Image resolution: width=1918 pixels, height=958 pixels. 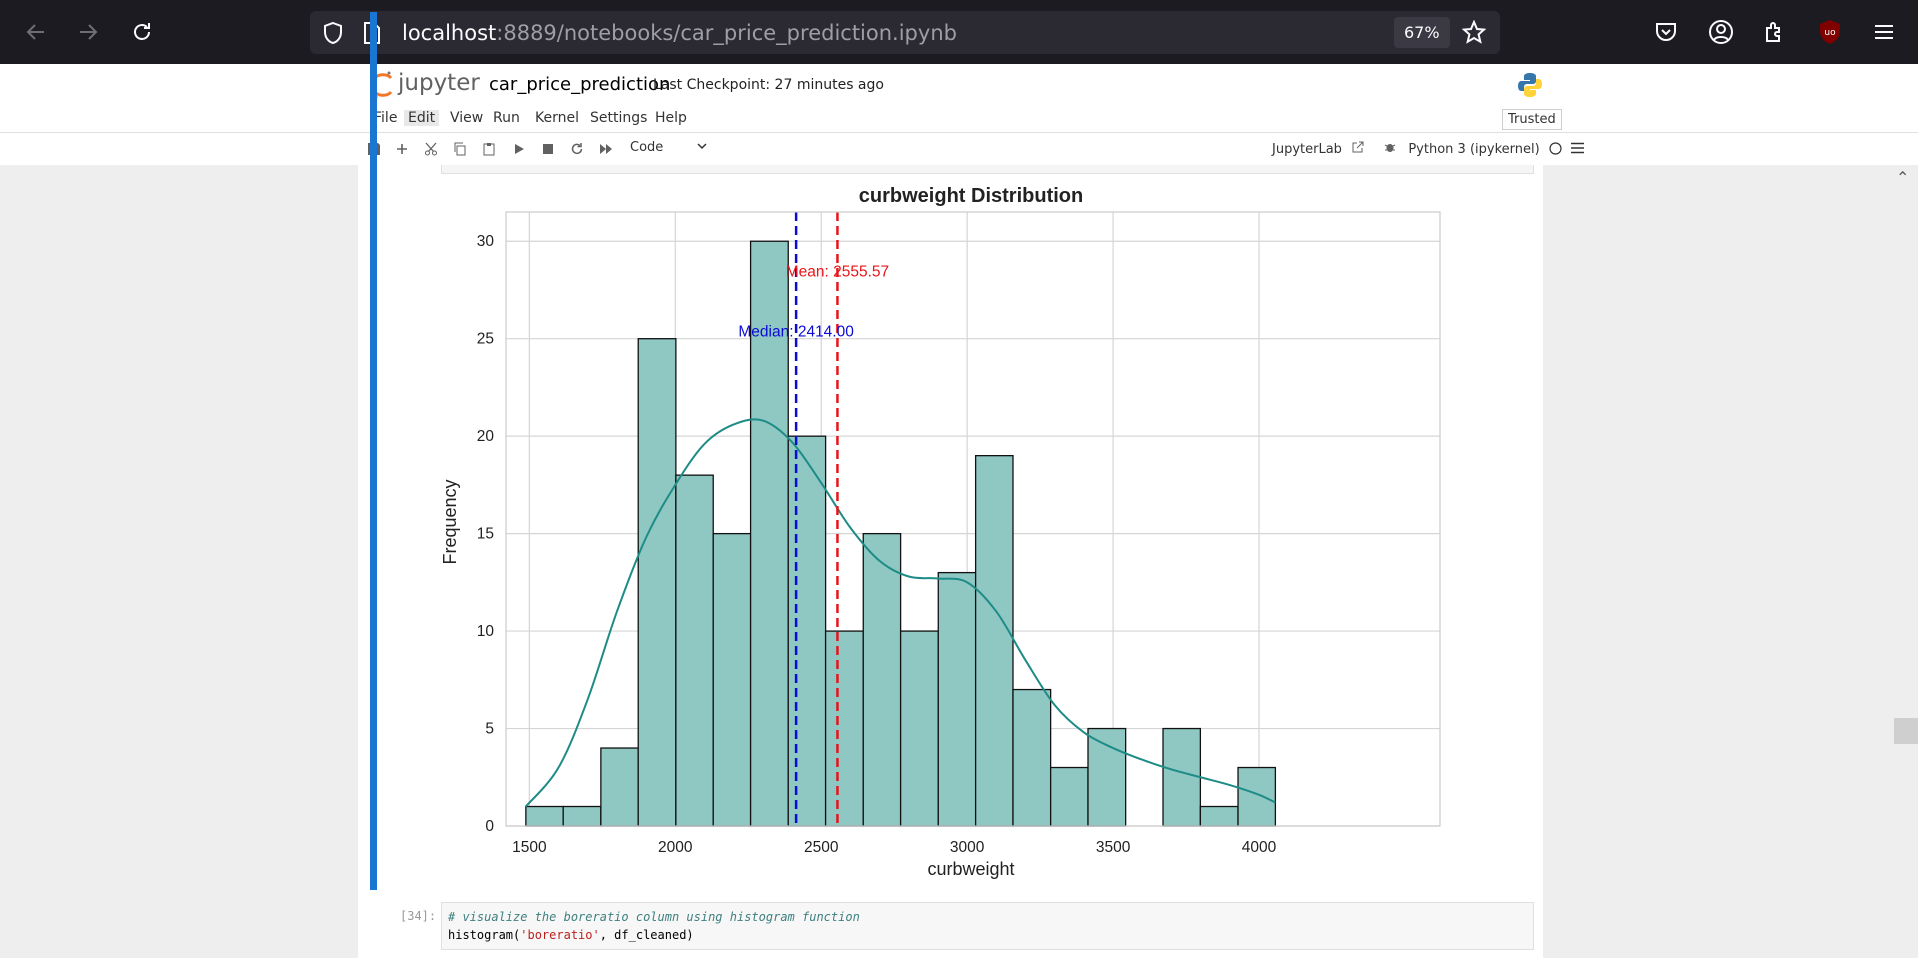 I want to click on scroll-up-icon: ⌃, so click(x=1903, y=178).